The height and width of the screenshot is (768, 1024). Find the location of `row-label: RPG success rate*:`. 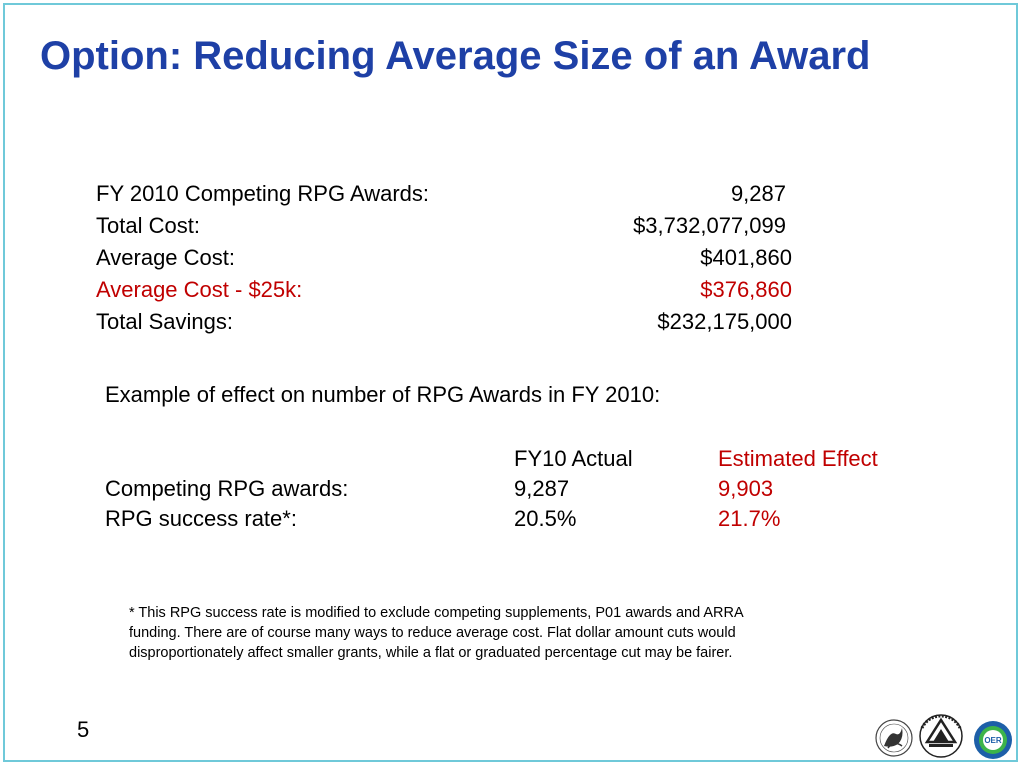

row-label: RPG success rate*: is located at coordinates (201, 518).